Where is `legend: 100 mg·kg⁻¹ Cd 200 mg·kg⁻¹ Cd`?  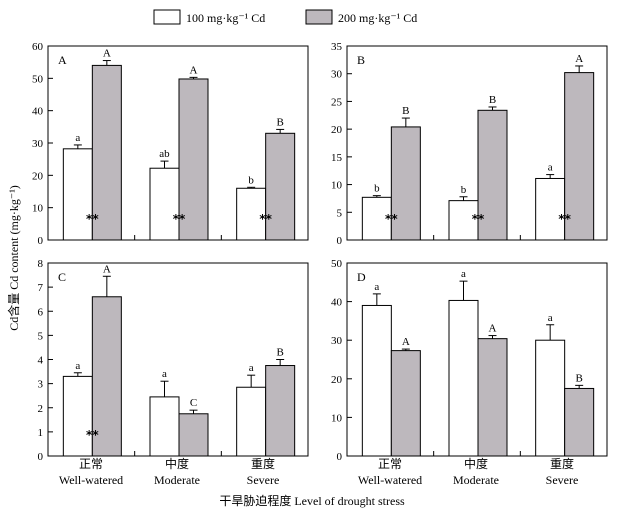 legend: 100 mg·kg⁻¹ Cd 200 mg·kg⁻¹ Cd is located at coordinates (285, 17).